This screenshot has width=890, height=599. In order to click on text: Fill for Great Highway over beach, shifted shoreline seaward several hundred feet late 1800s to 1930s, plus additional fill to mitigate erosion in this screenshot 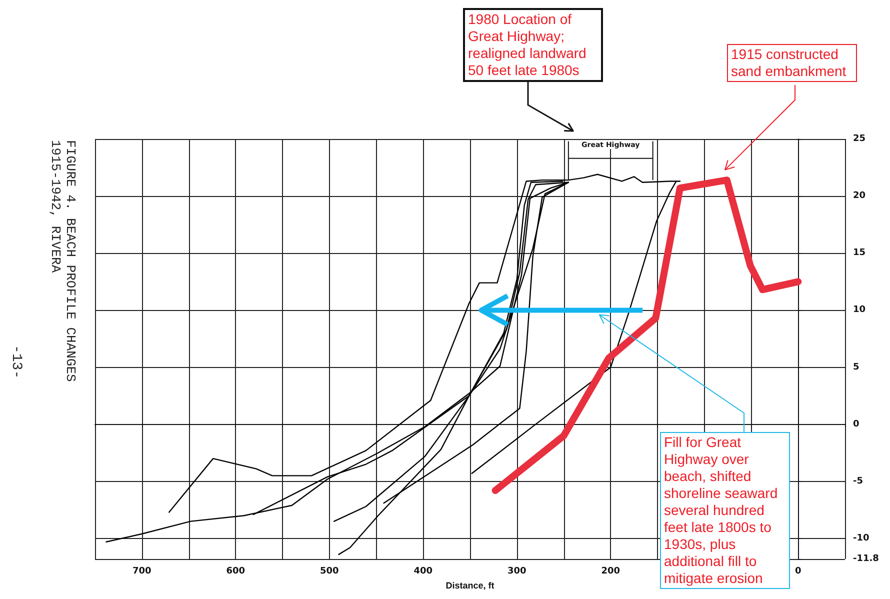, I will do `click(721, 510)`.